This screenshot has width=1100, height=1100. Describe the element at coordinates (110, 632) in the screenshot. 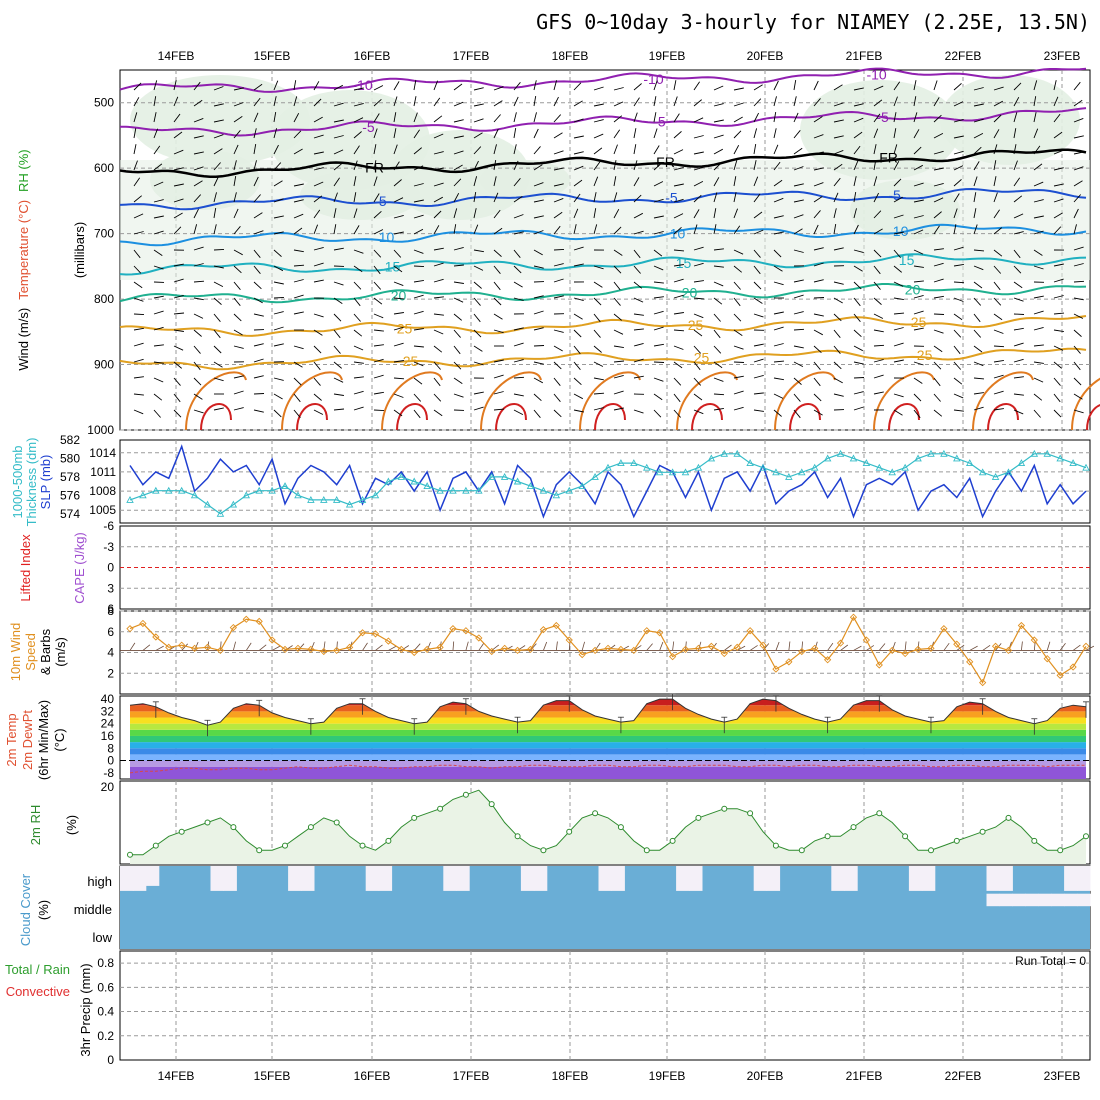

I see `wind-tick: 6` at that location.